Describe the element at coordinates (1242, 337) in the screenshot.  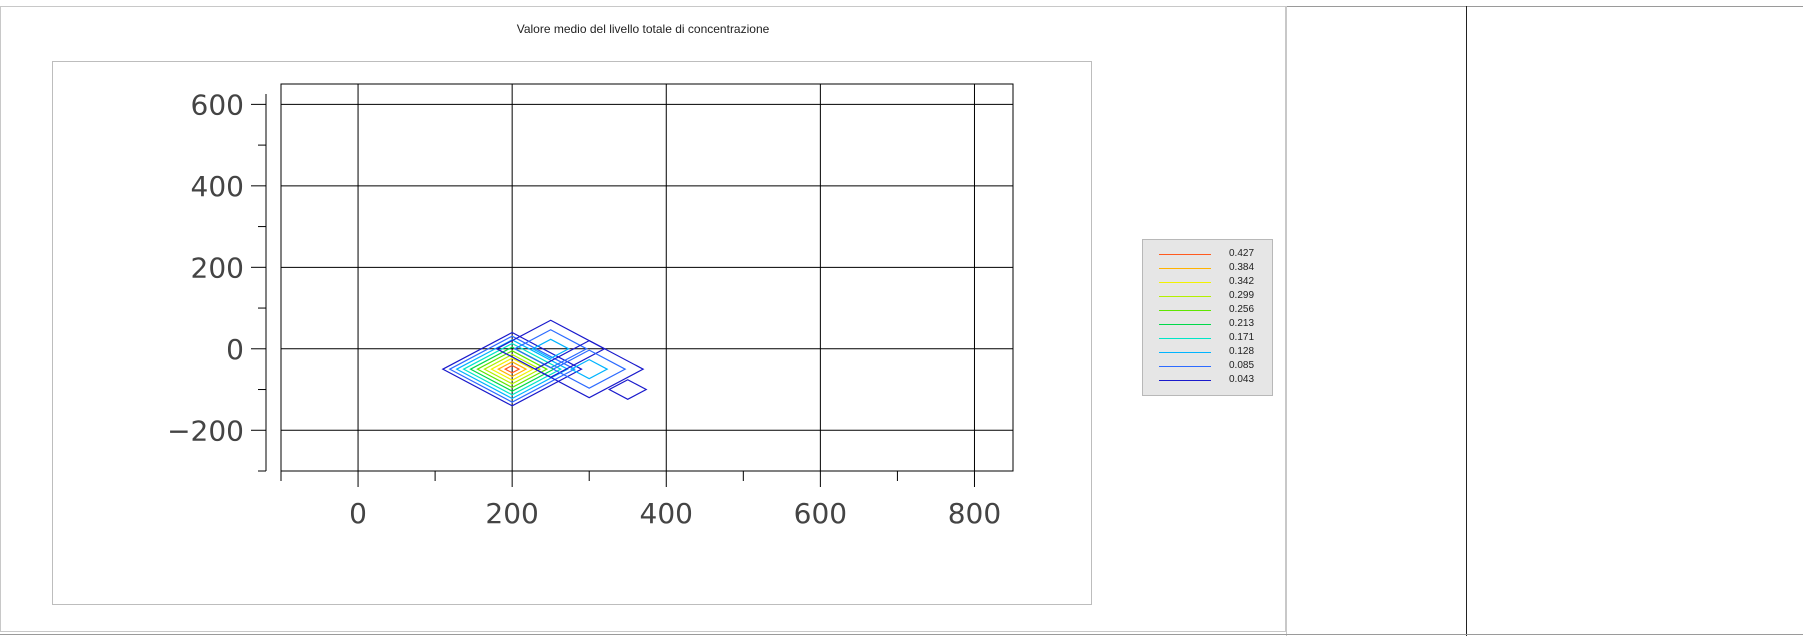
I see `legend-label: 0.171` at that location.